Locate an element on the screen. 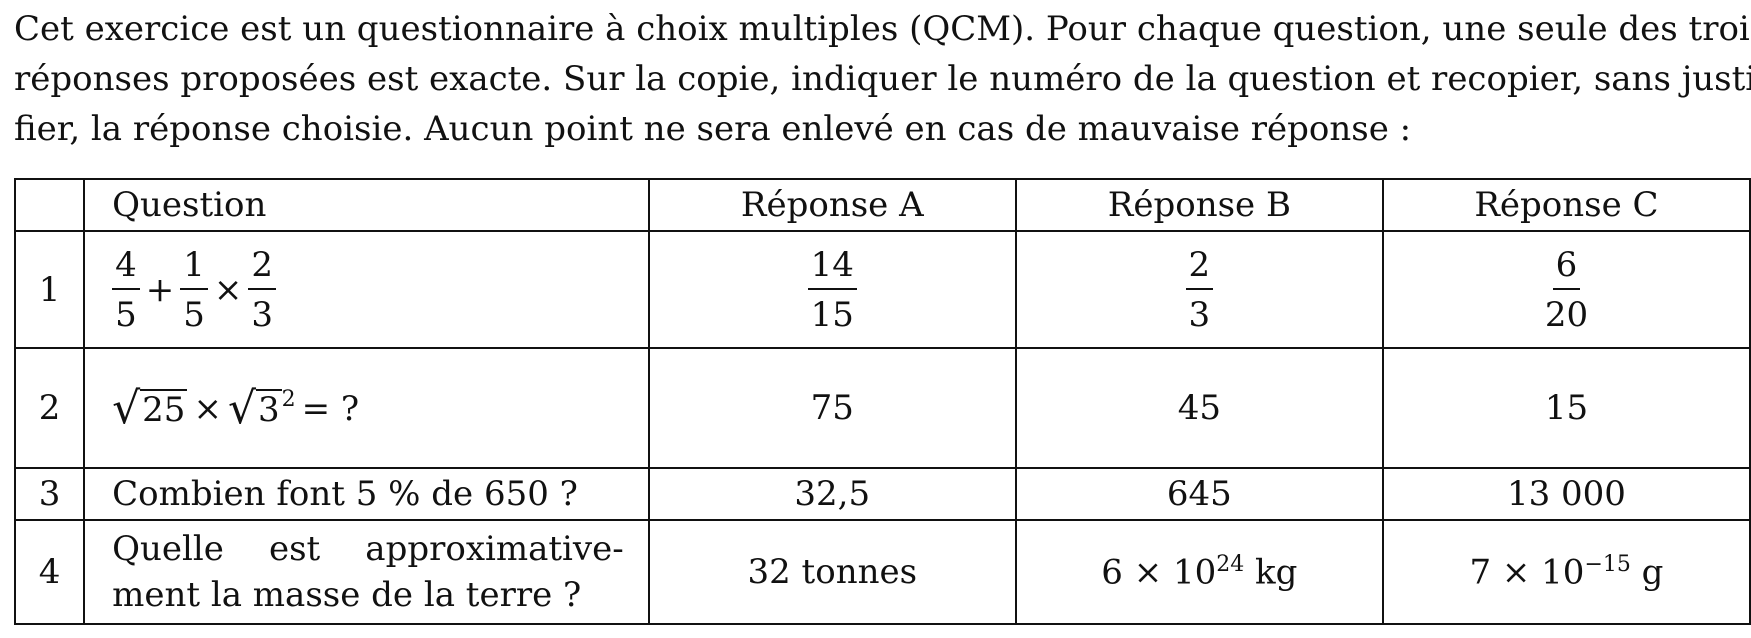 The image size is (1751, 638). question-number: 1 is located at coordinates (49, 289).